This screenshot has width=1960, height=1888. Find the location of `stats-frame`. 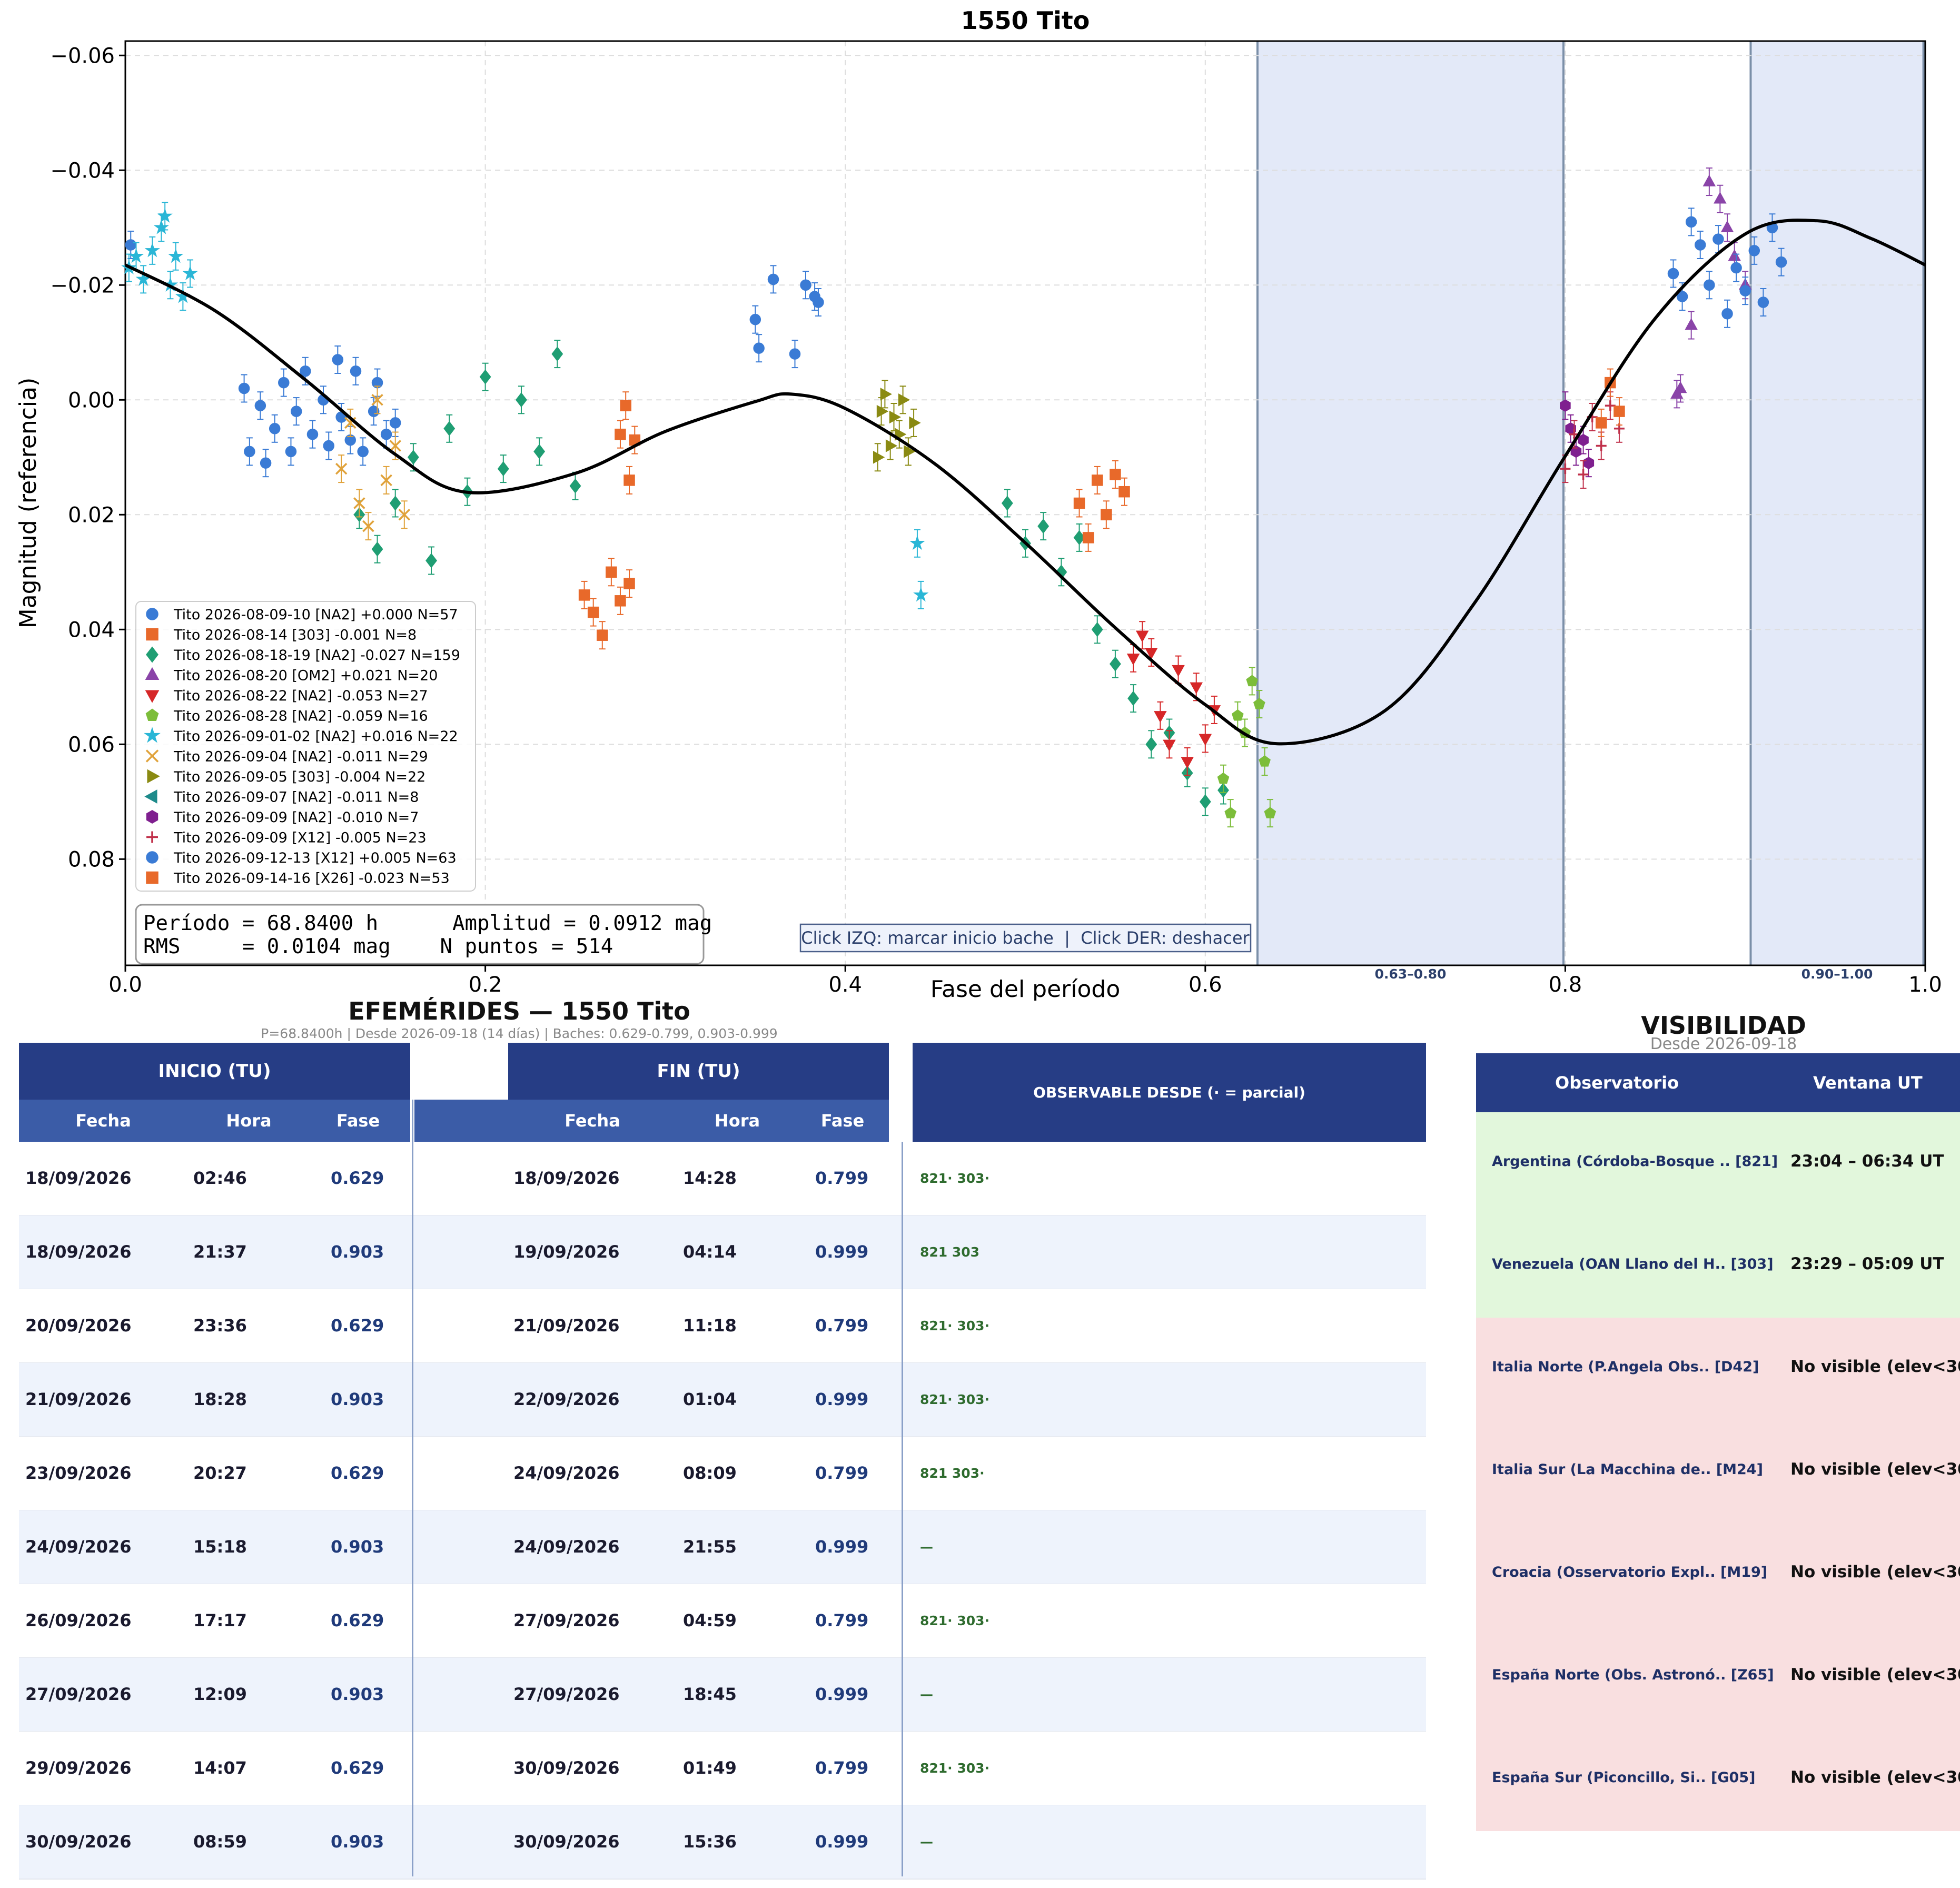

stats-frame is located at coordinates (420, 934).